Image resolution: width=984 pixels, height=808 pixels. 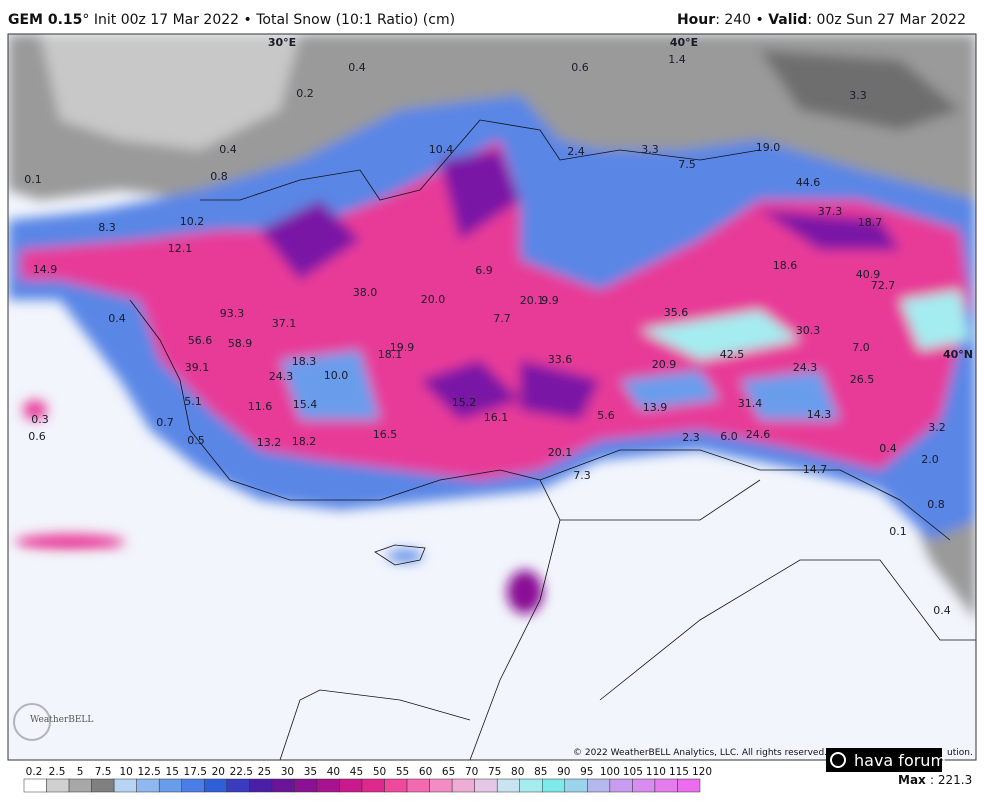 I want to click on point-label: 5.6, so click(x=606, y=415).